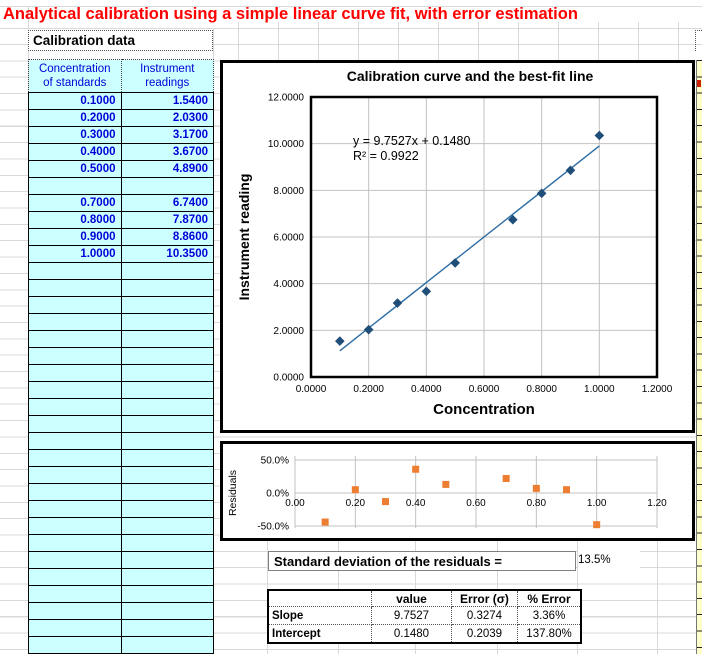 The height and width of the screenshot is (654, 702). I want to click on cell-concentration: 0.5000, so click(75, 169).